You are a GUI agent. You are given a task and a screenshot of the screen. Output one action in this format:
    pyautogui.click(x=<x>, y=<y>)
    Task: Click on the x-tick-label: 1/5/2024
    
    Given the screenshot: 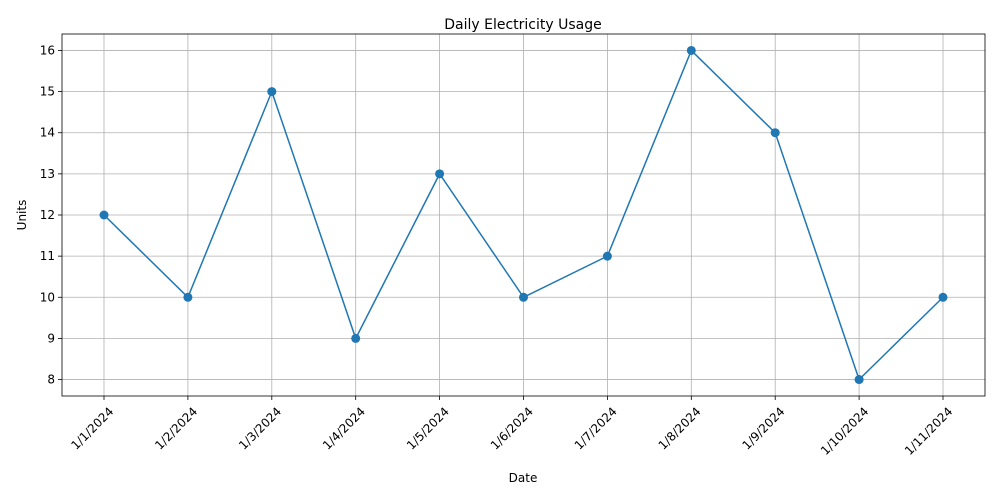 What is the action you would take?
    pyautogui.click(x=428, y=428)
    